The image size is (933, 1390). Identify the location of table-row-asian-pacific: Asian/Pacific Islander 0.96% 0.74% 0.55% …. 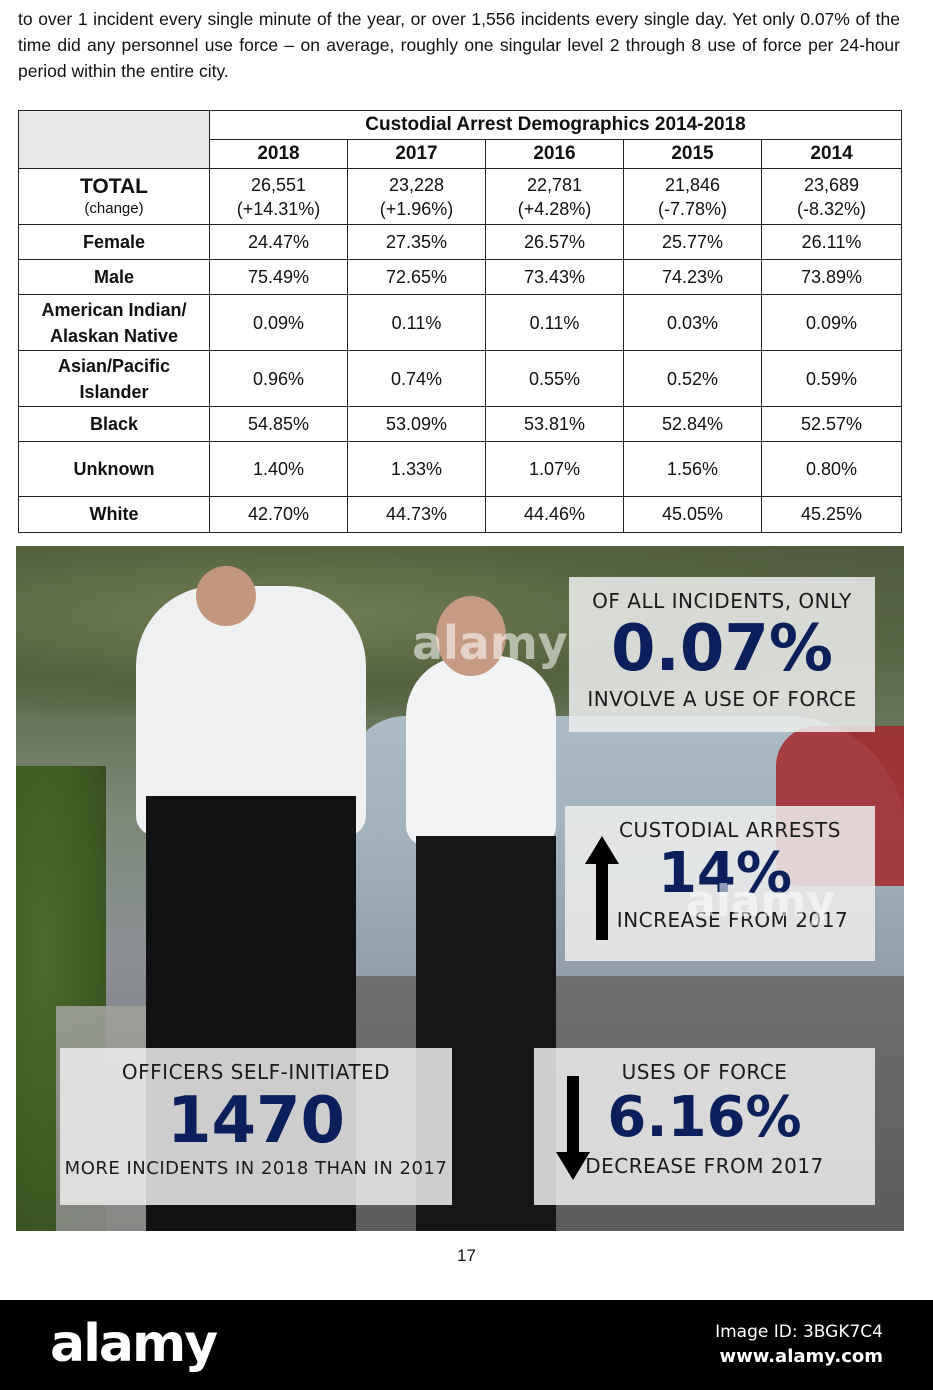
(460, 378).